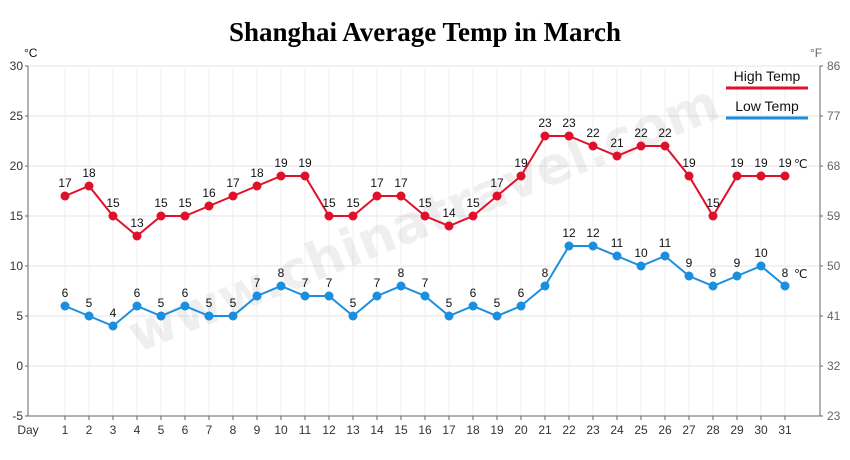  What do you see at coordinates (834, 66) in the screenshot?
I see `right-tick-label: 86` at bounding box center [834, 66].